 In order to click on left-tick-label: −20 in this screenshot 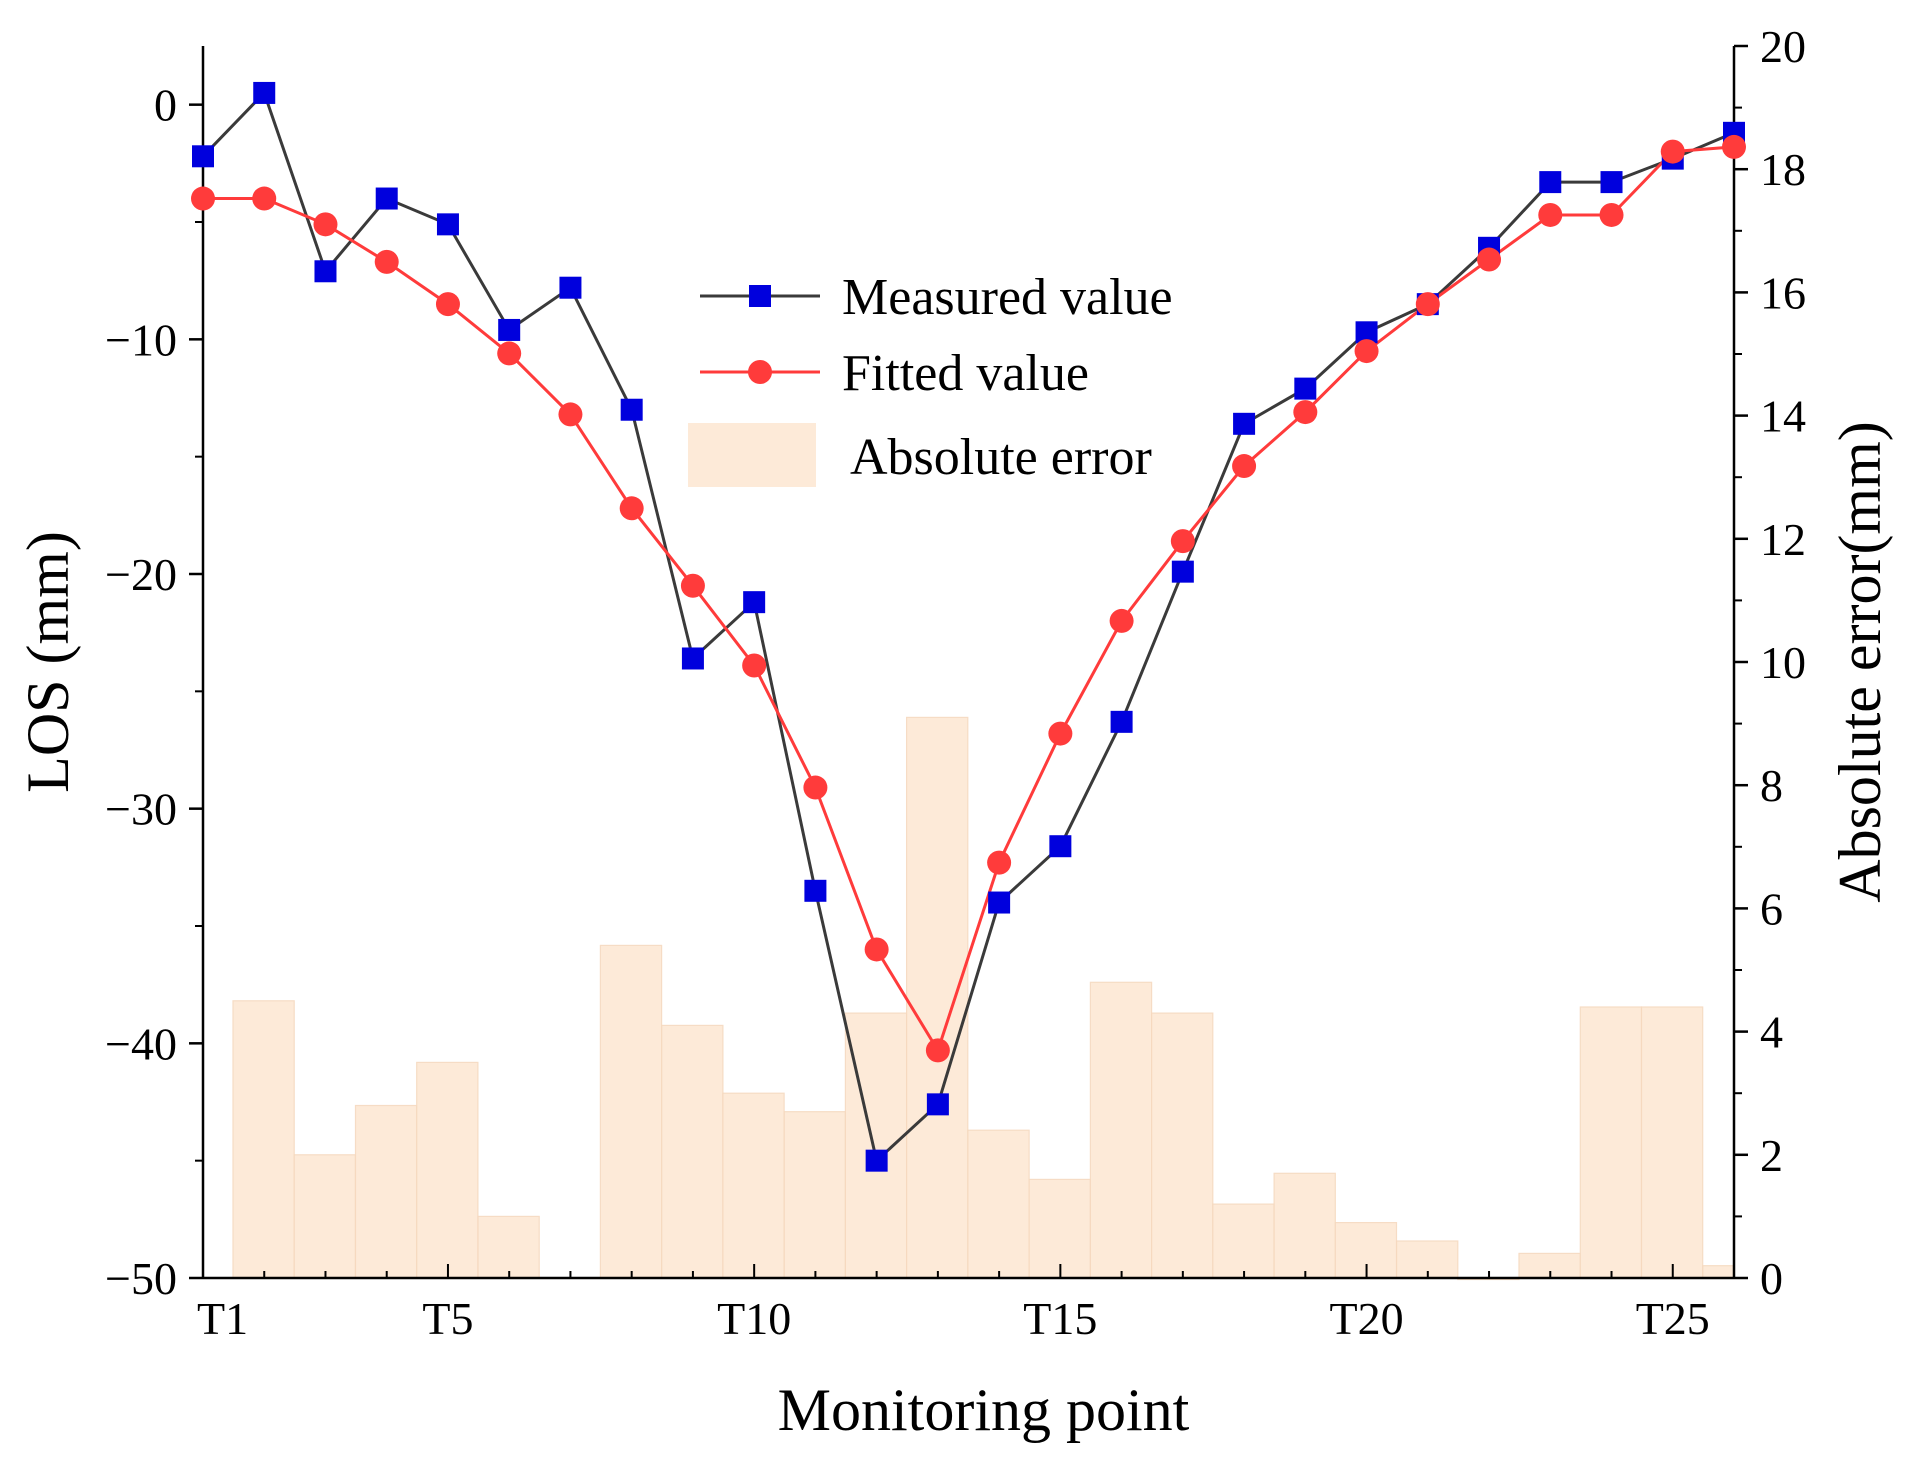, I will do `click(141, 574)`.